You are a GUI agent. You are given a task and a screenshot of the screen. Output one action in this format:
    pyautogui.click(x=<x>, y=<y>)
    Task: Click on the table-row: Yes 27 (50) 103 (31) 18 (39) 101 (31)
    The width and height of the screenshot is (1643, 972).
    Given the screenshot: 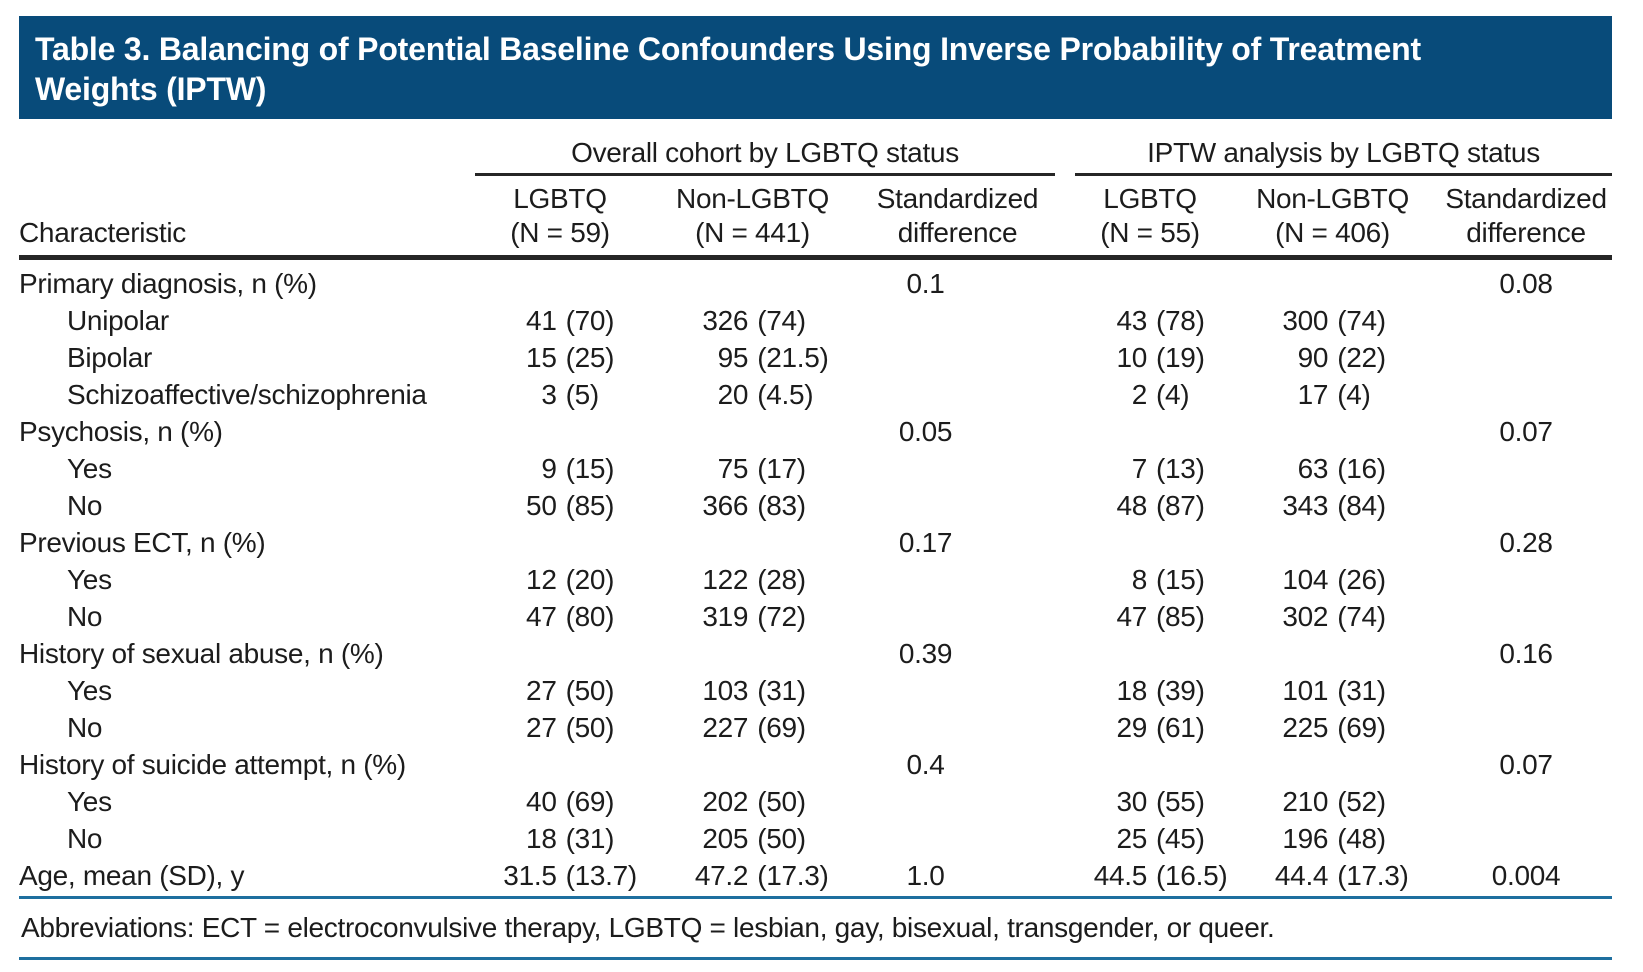 What is the action you would take?
    pyautogui.click(x=815, y=690)
    